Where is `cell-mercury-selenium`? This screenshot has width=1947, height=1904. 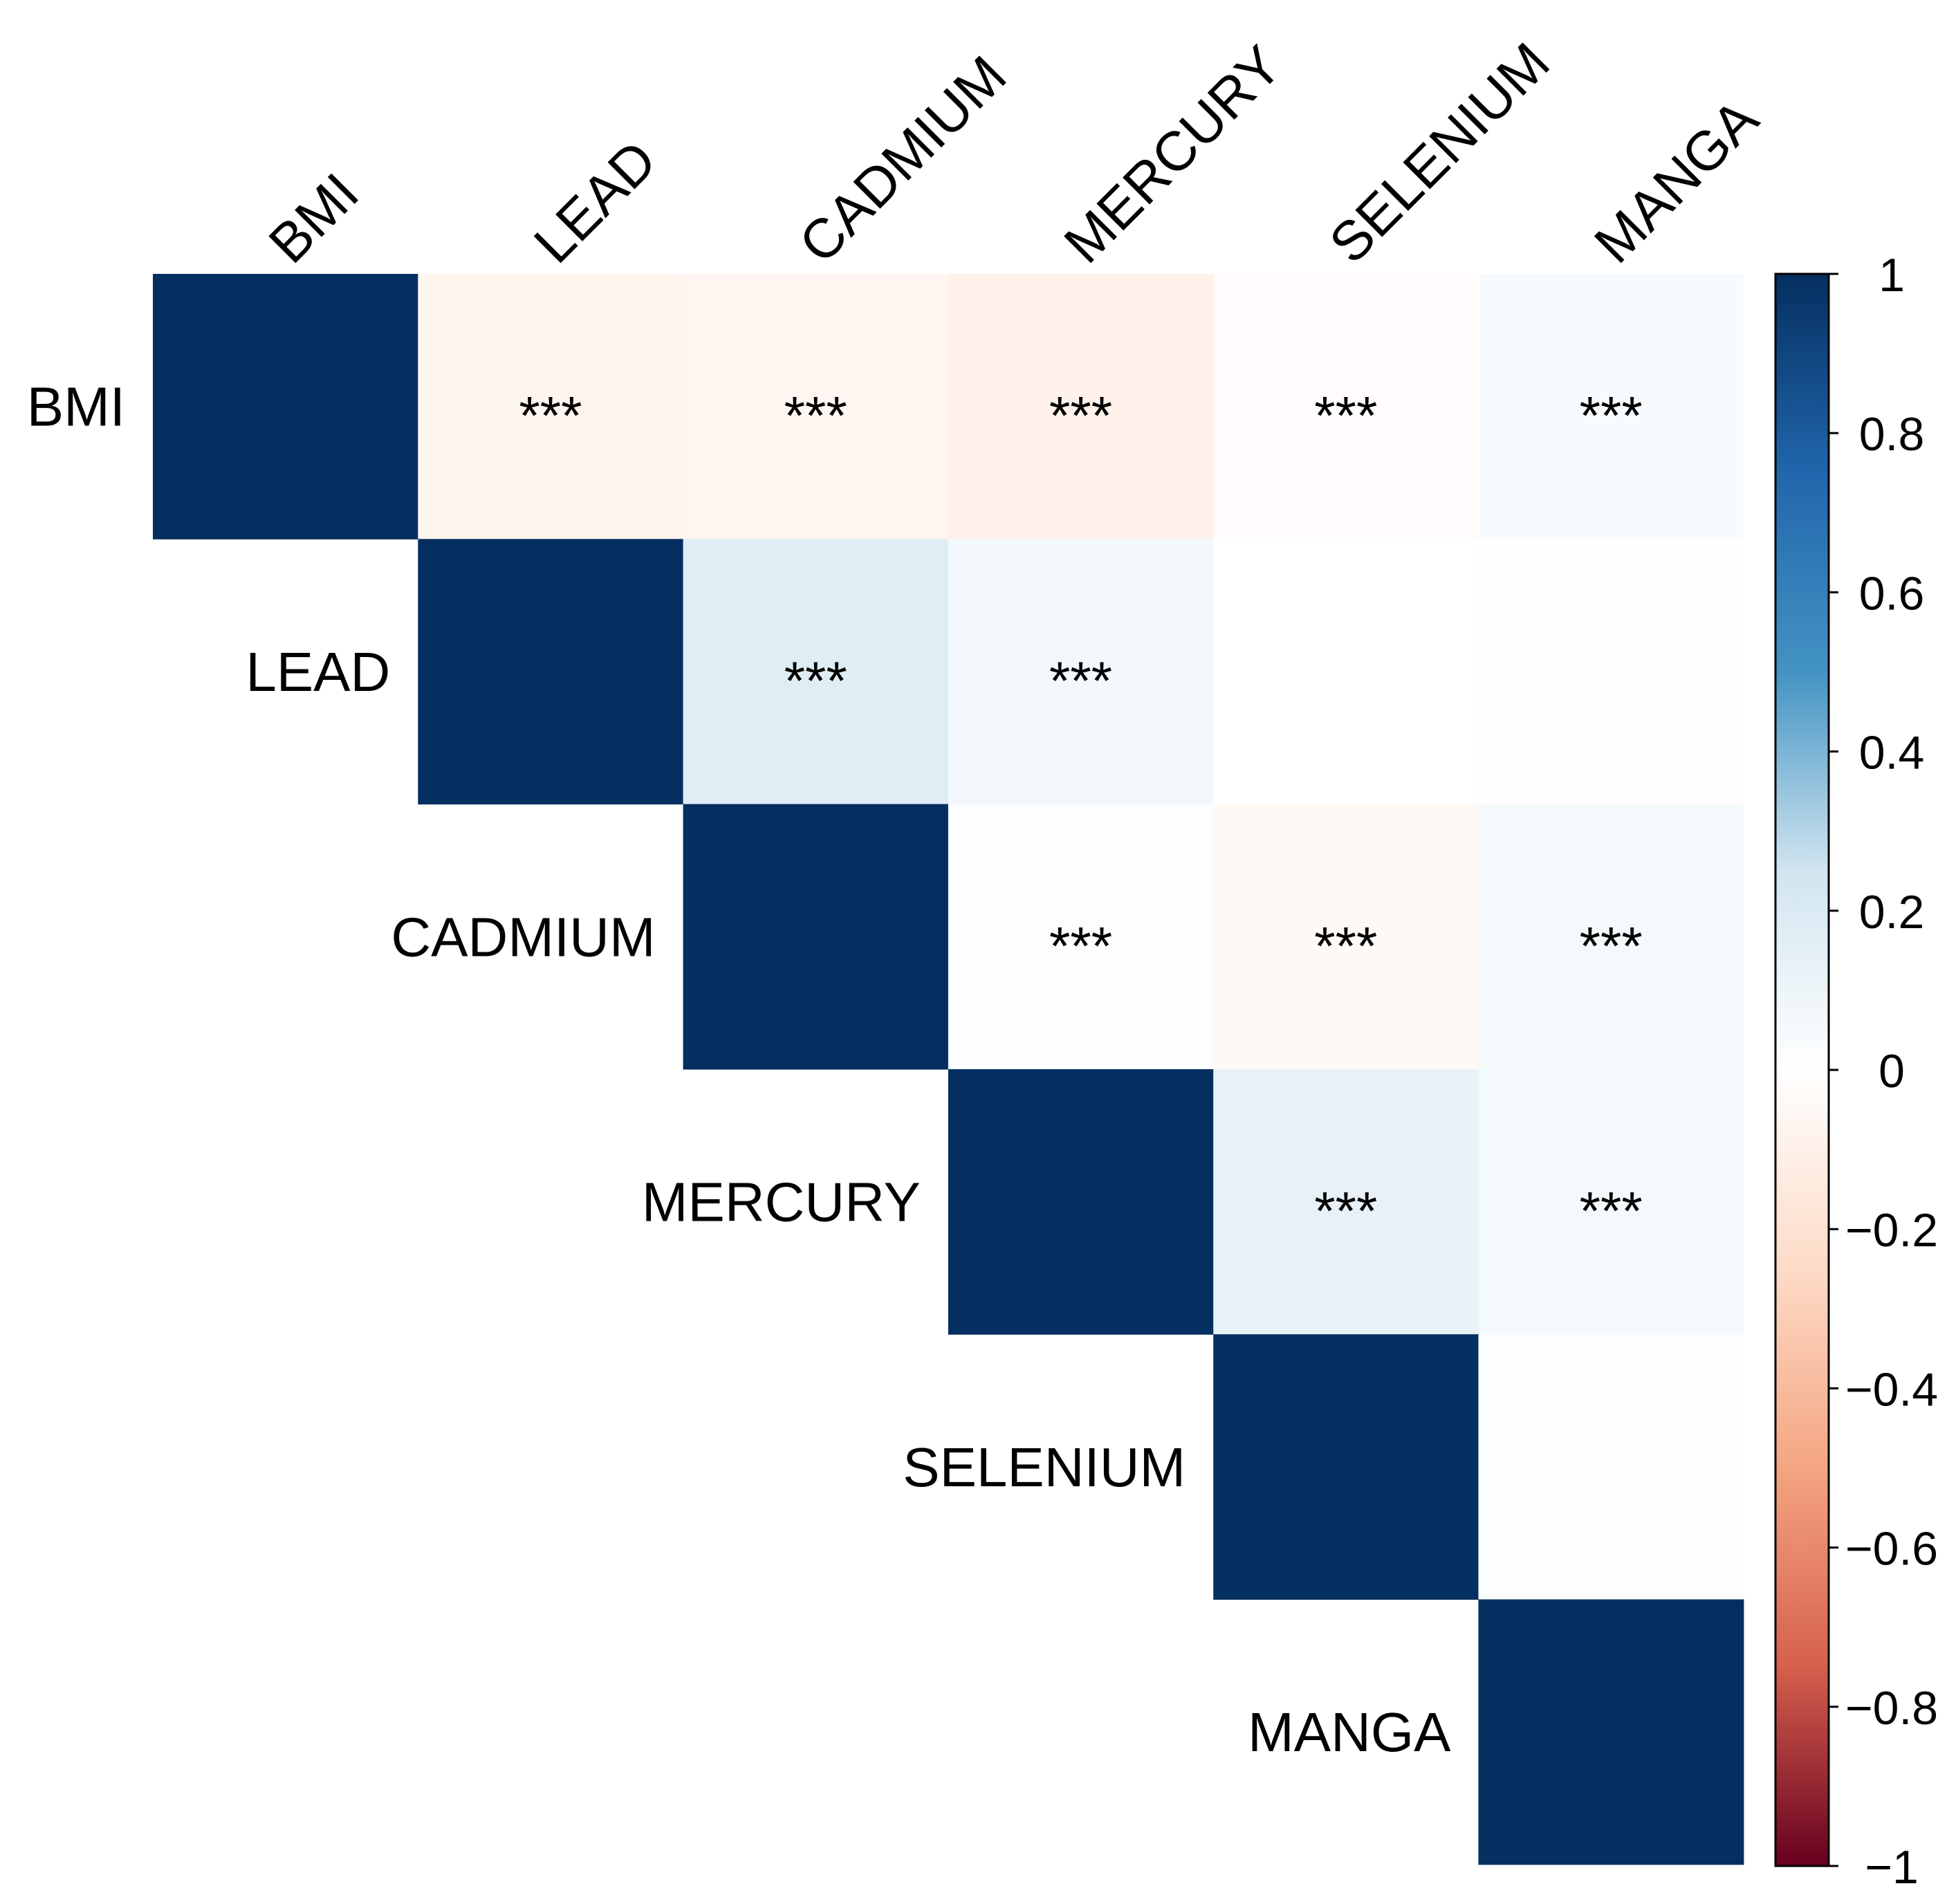 cell-mercury-selenium is located at coordinates (1346, 1202).